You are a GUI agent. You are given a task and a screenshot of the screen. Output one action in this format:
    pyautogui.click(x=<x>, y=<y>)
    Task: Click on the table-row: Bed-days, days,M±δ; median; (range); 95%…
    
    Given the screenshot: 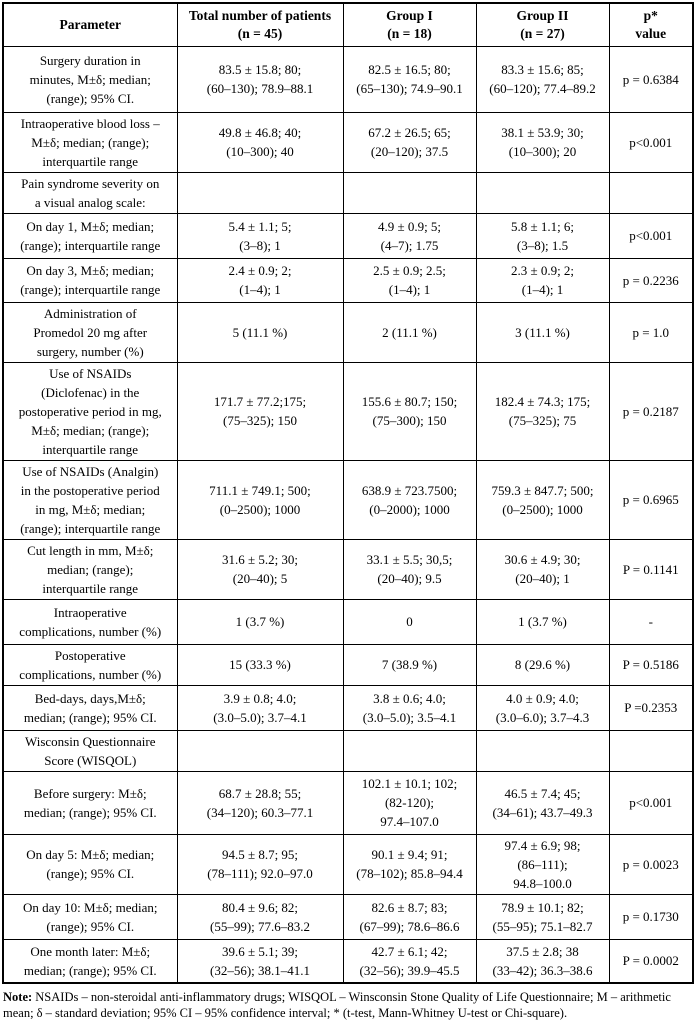 What is the action you would take?
    pyautogui.click(x=348, y=707)
    